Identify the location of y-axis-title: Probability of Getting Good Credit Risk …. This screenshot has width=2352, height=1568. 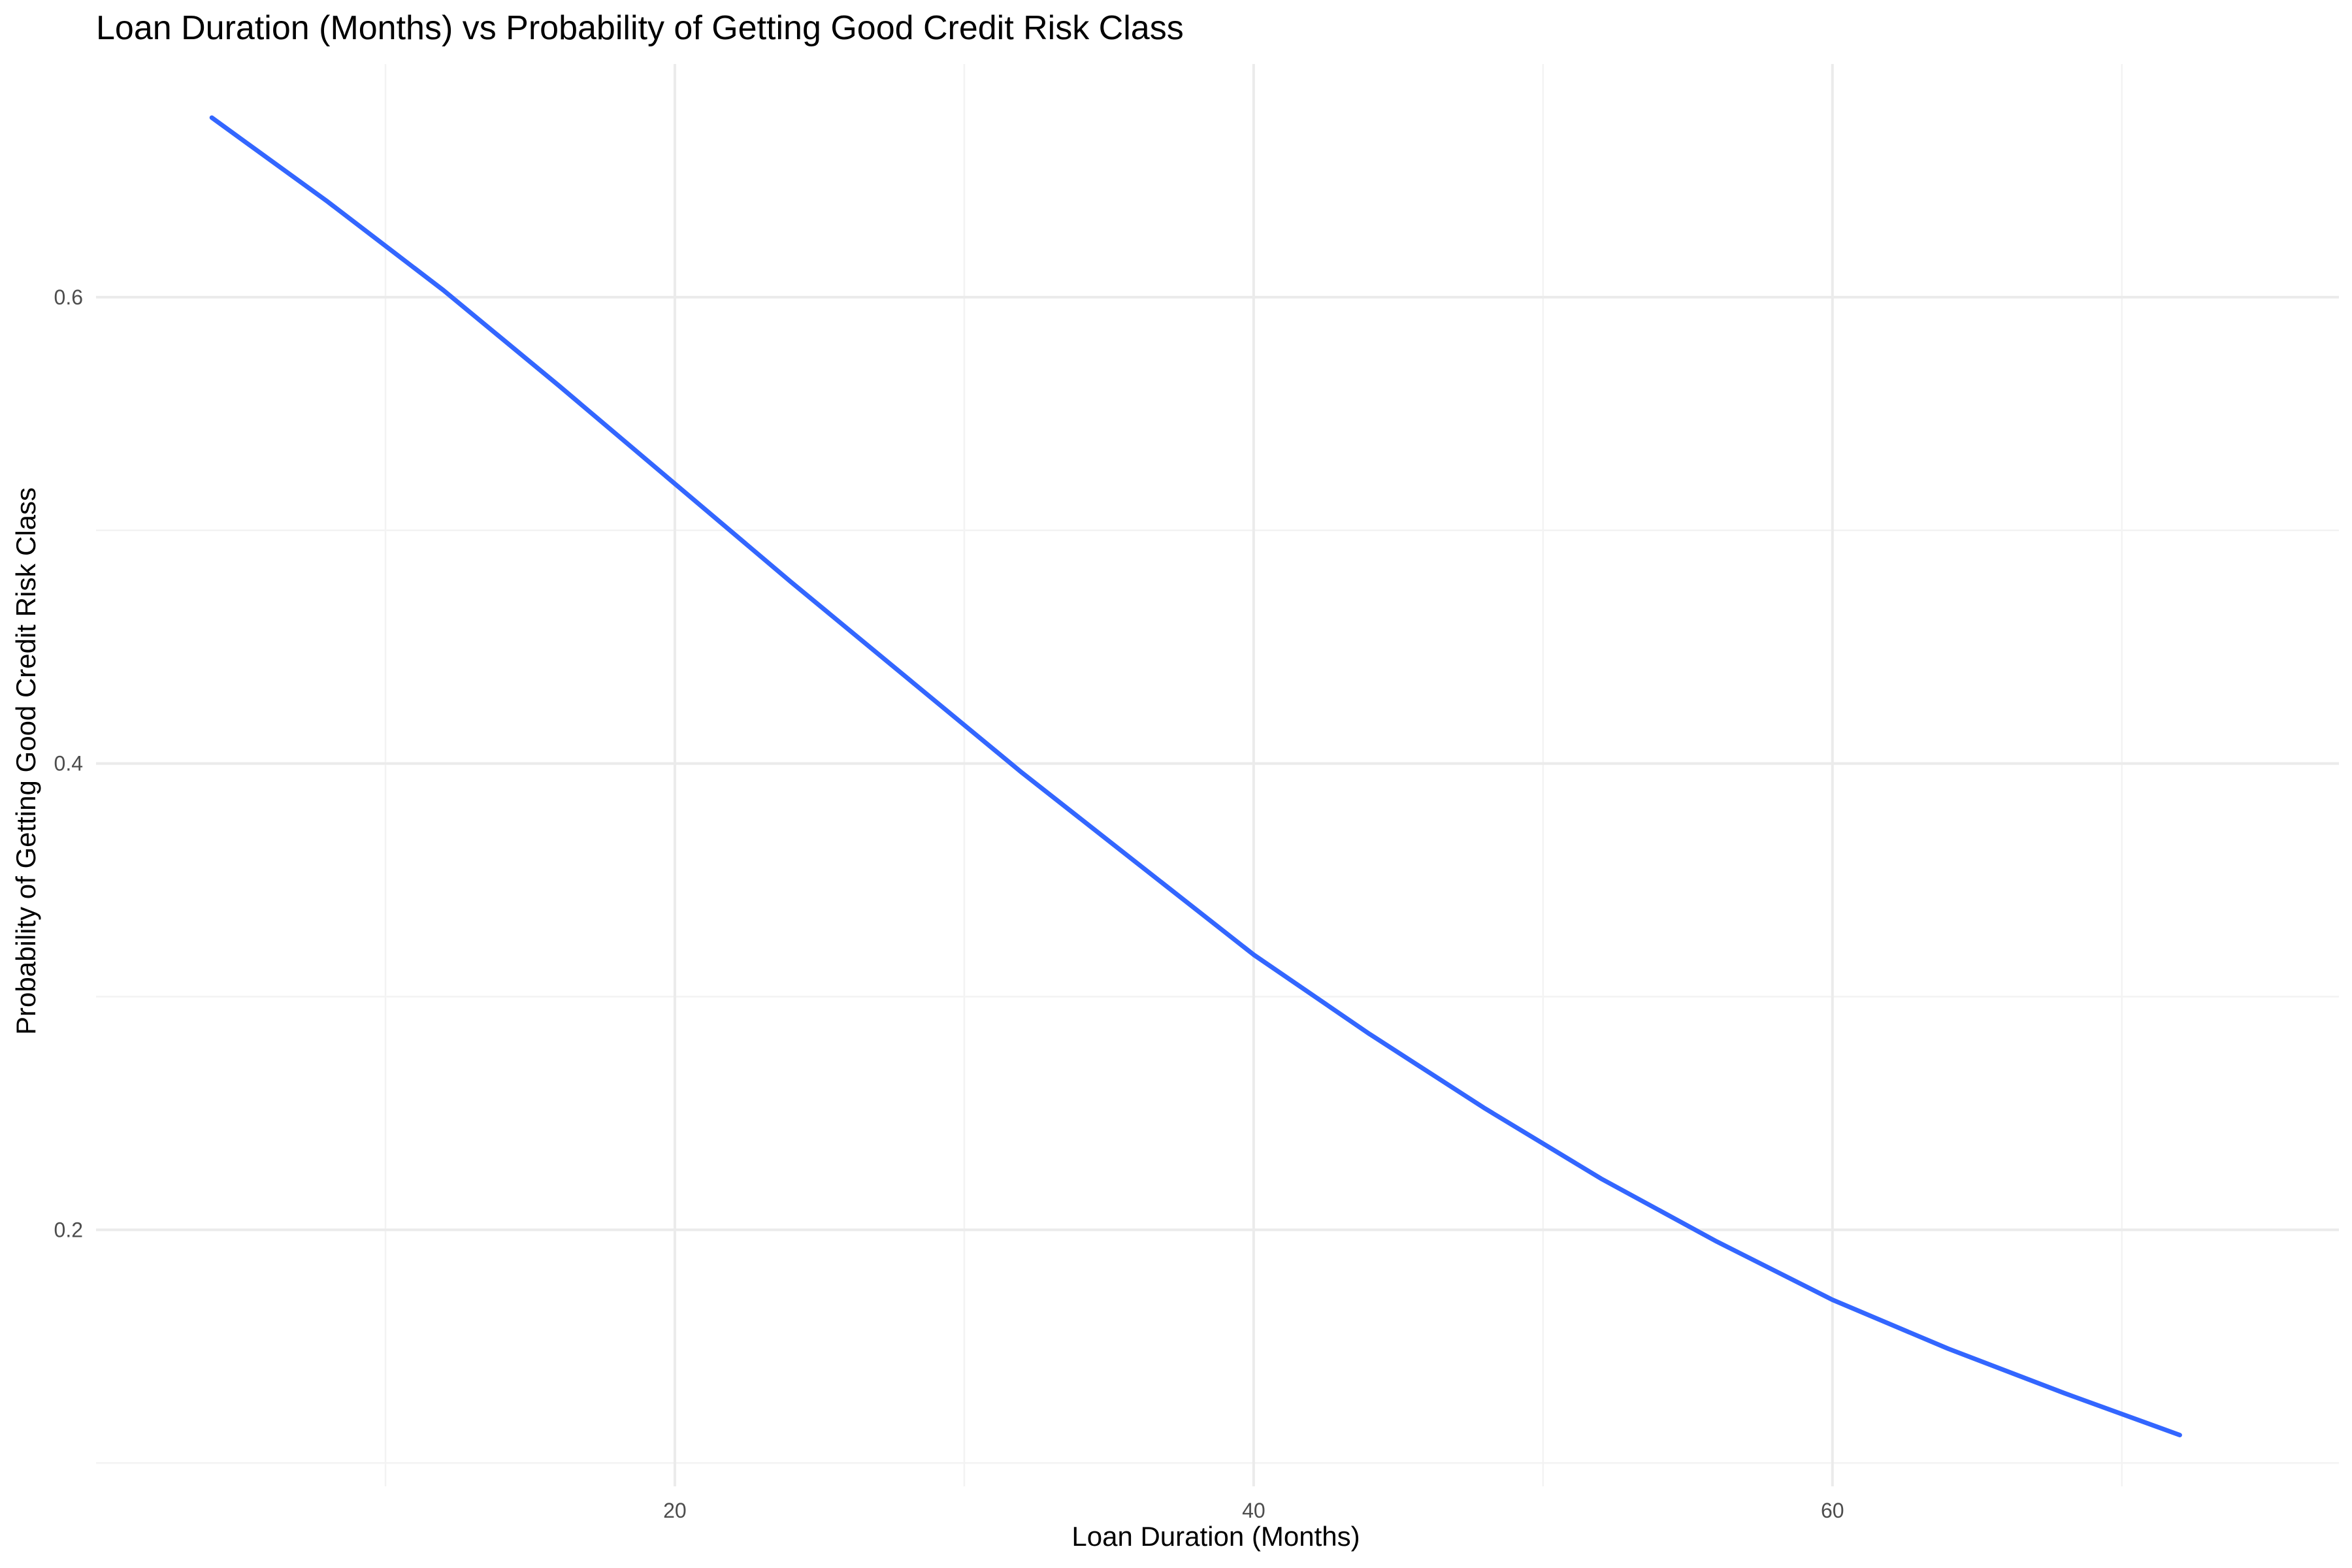
(25, 761).